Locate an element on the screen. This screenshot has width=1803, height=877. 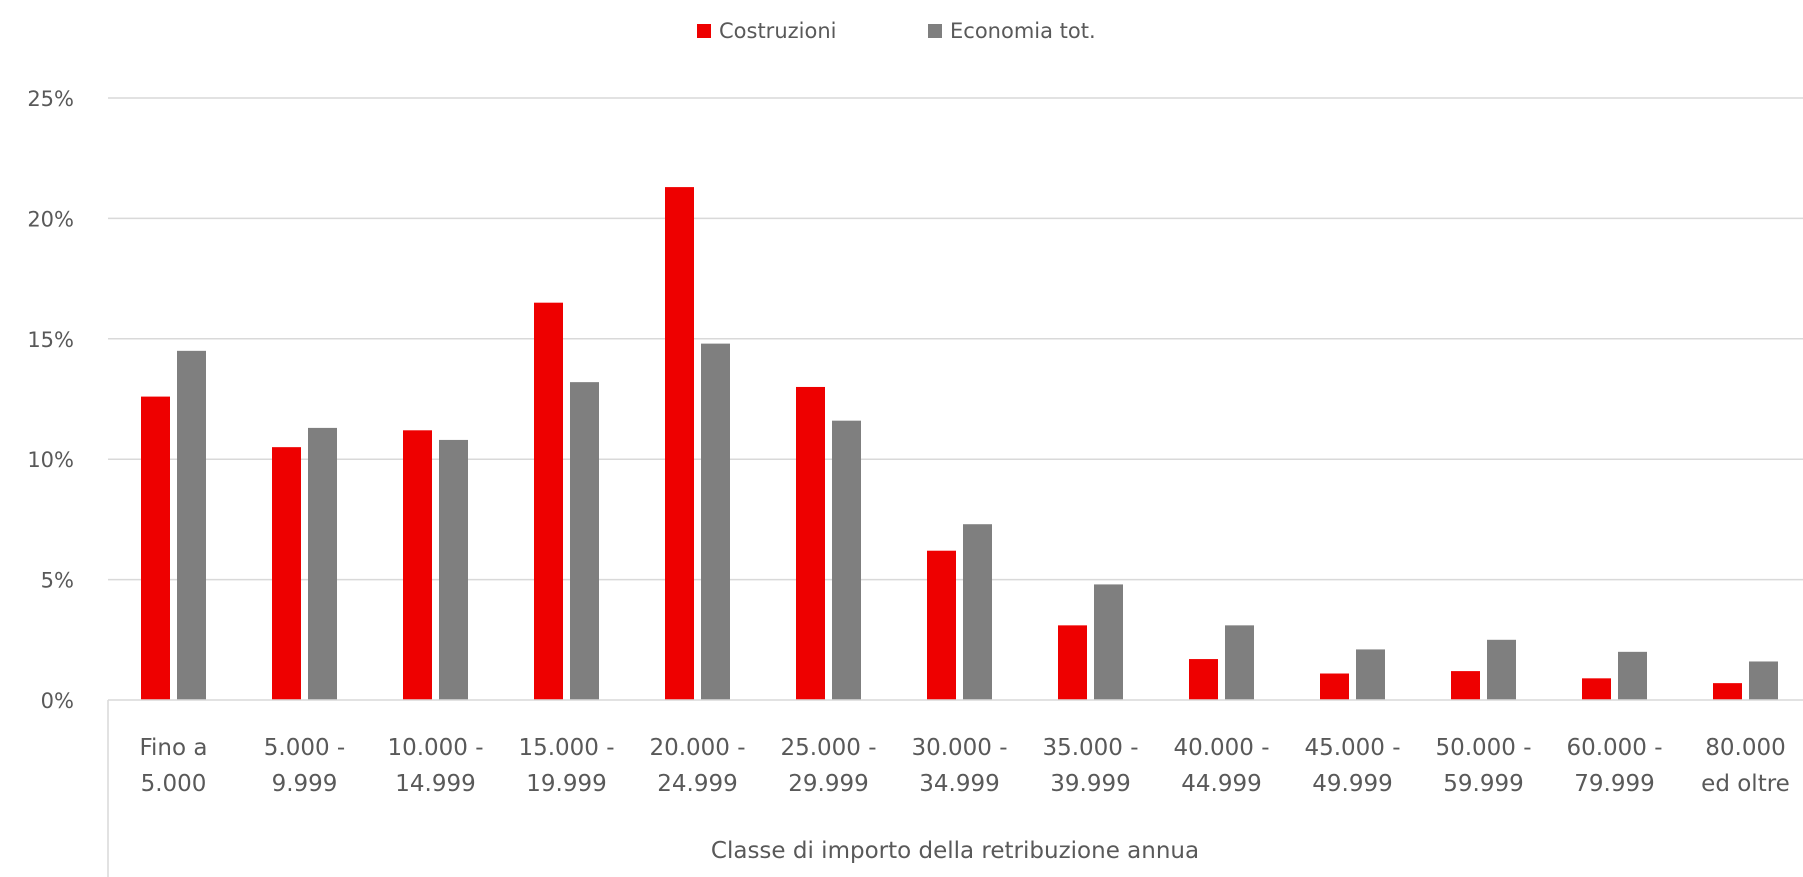
x-tick-label: 30.000 -34.999 is located at coordinates (959, 766).